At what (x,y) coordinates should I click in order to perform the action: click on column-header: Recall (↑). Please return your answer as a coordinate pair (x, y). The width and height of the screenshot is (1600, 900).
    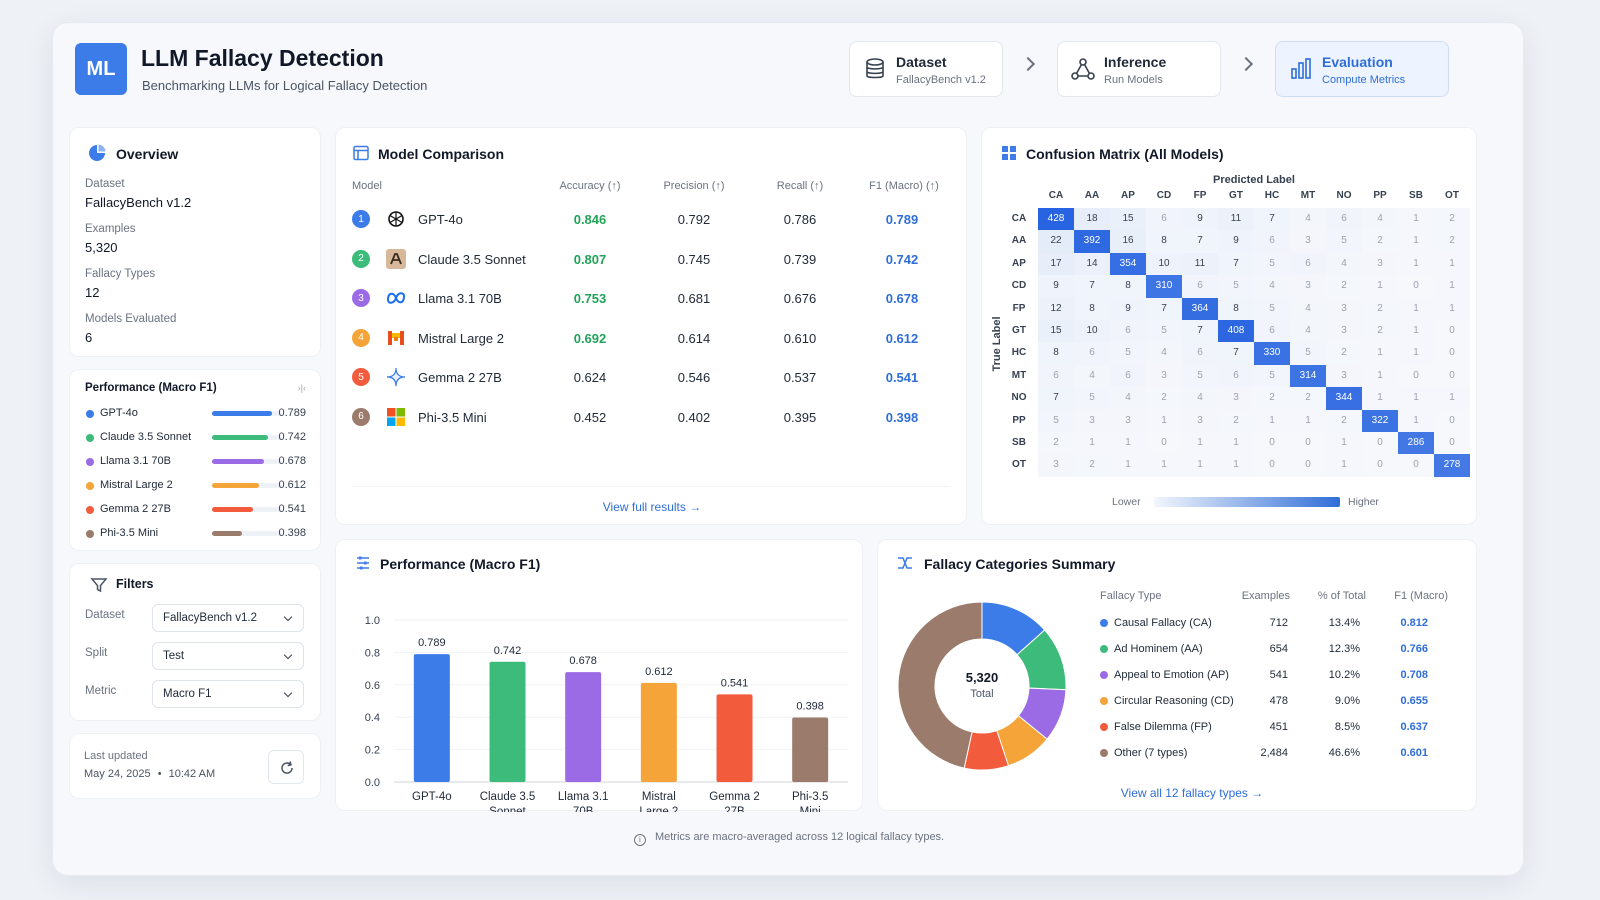
    Looking at the image, I should click on (800, 186).